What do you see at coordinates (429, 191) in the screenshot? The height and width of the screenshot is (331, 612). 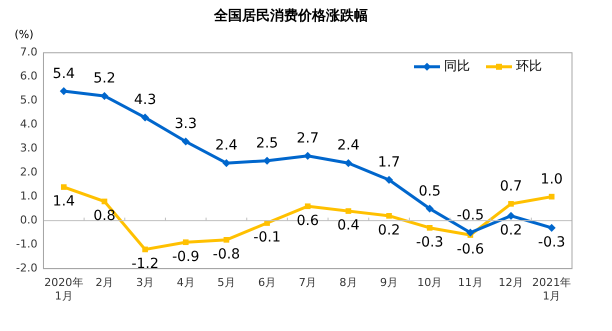 I see `data-label: 0.5` at bounding box center [429, 191].